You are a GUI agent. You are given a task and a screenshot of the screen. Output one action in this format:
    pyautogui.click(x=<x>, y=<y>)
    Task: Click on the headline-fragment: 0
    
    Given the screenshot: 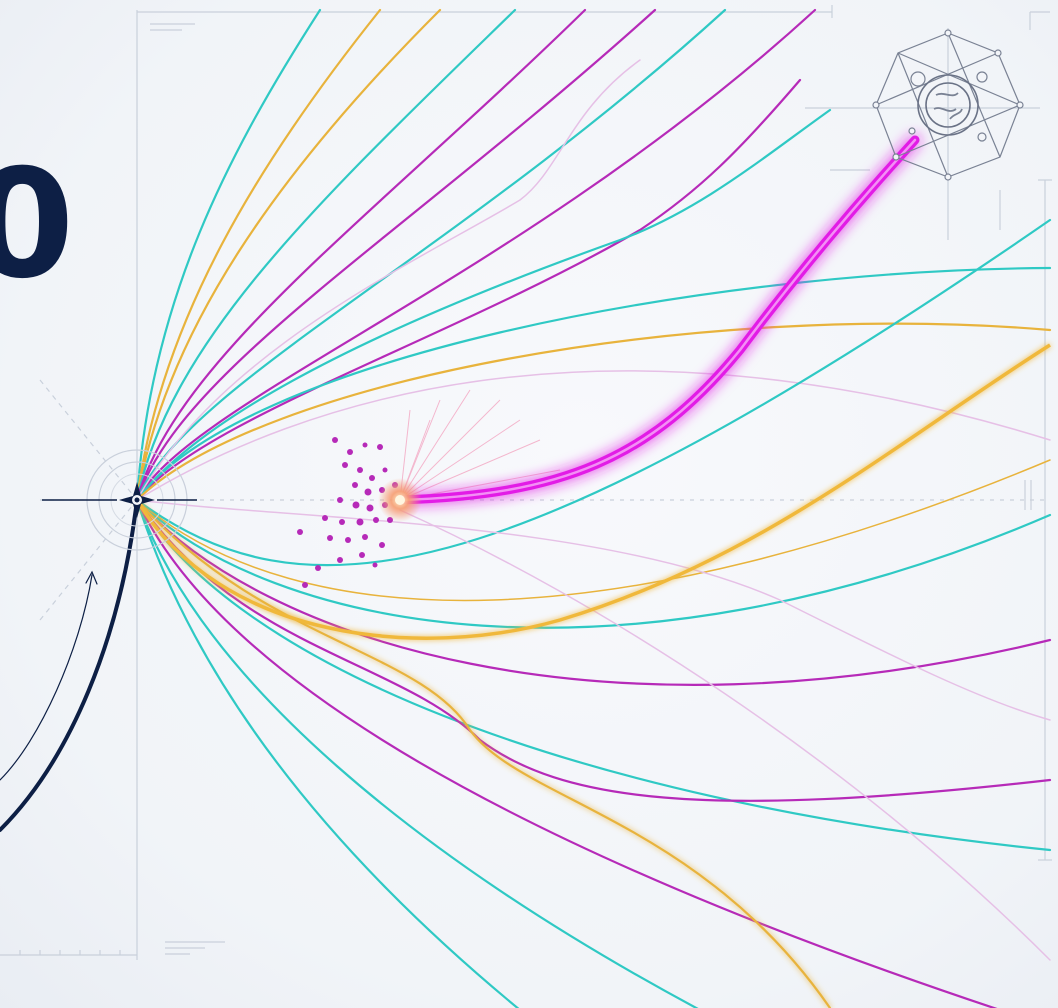 What is the action you would take?
    pyautogui.click(x=37, y=225)
    